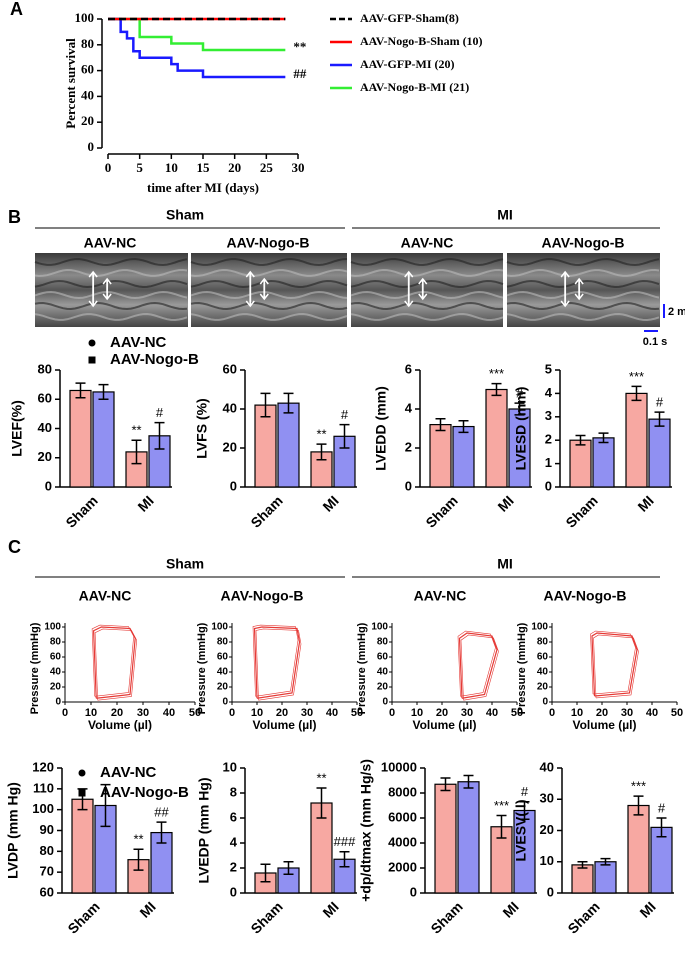 This screenshot has width=685, height=964. What do you see at coordinates (204, 167) in the screenshot?
I see `x-tick-label: 15` at bounding box center [204, 167].